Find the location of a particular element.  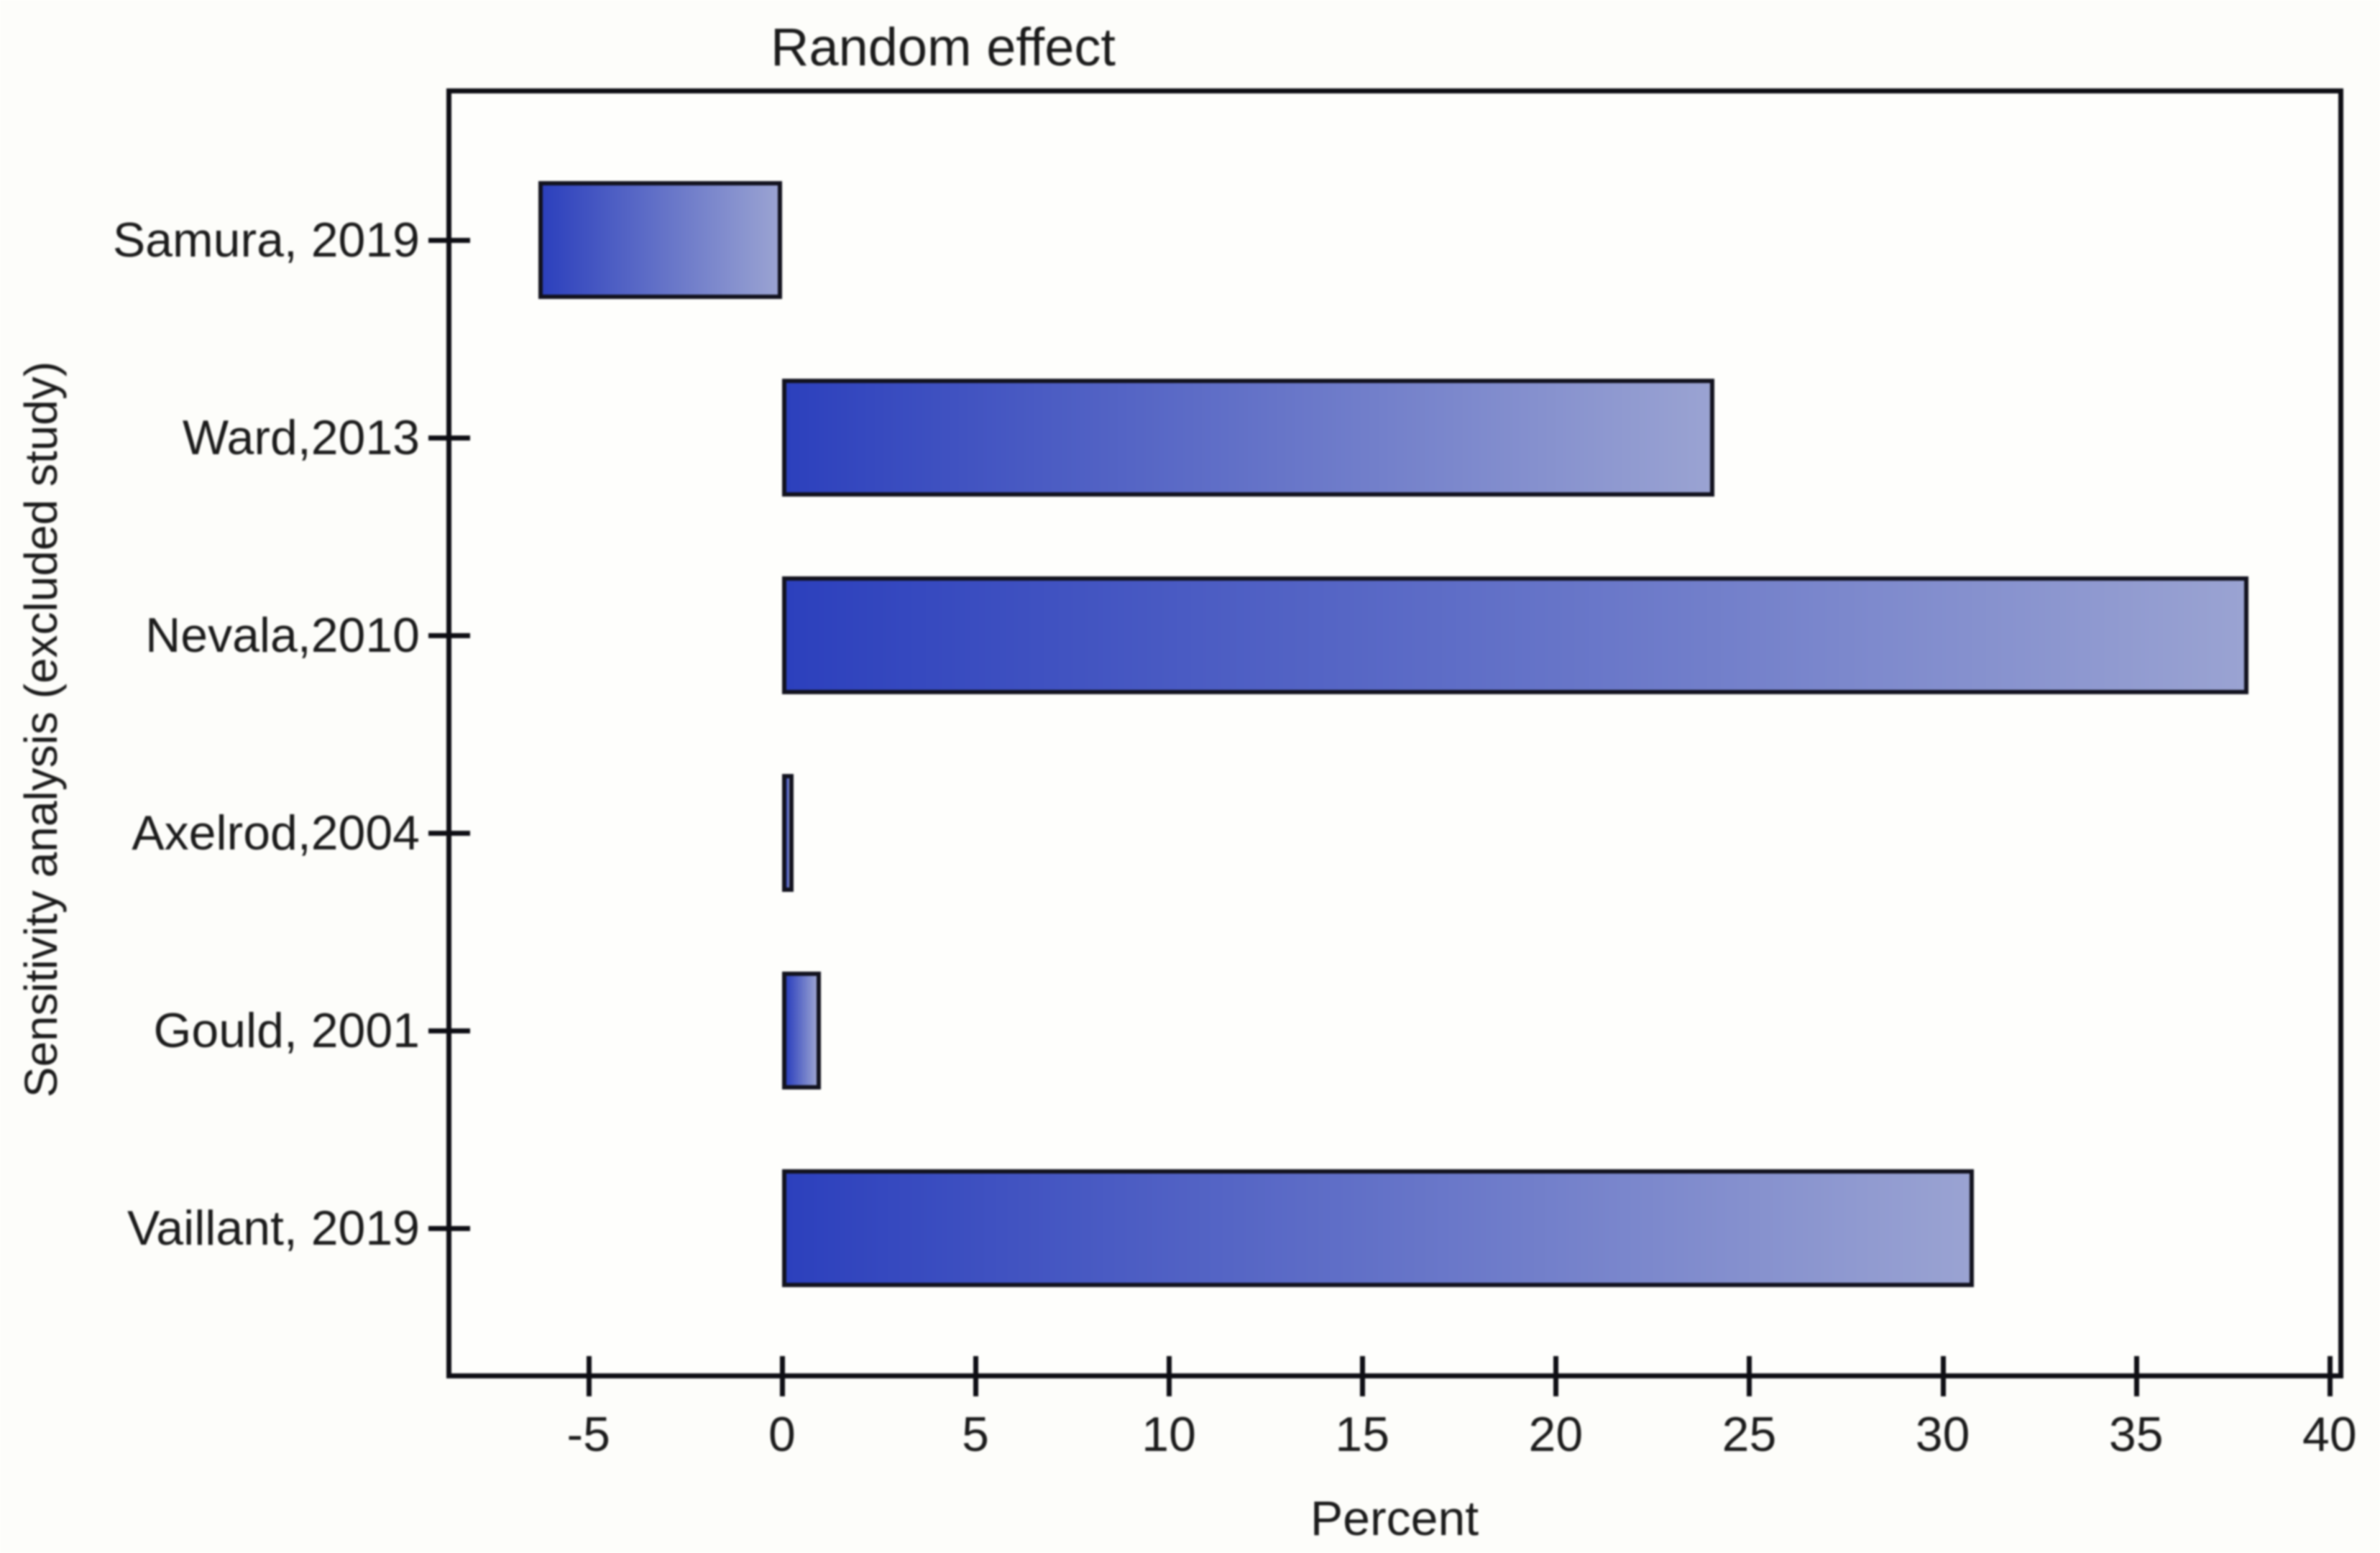

x-tick-label: 10 is located at coordinates (1168, 1434).